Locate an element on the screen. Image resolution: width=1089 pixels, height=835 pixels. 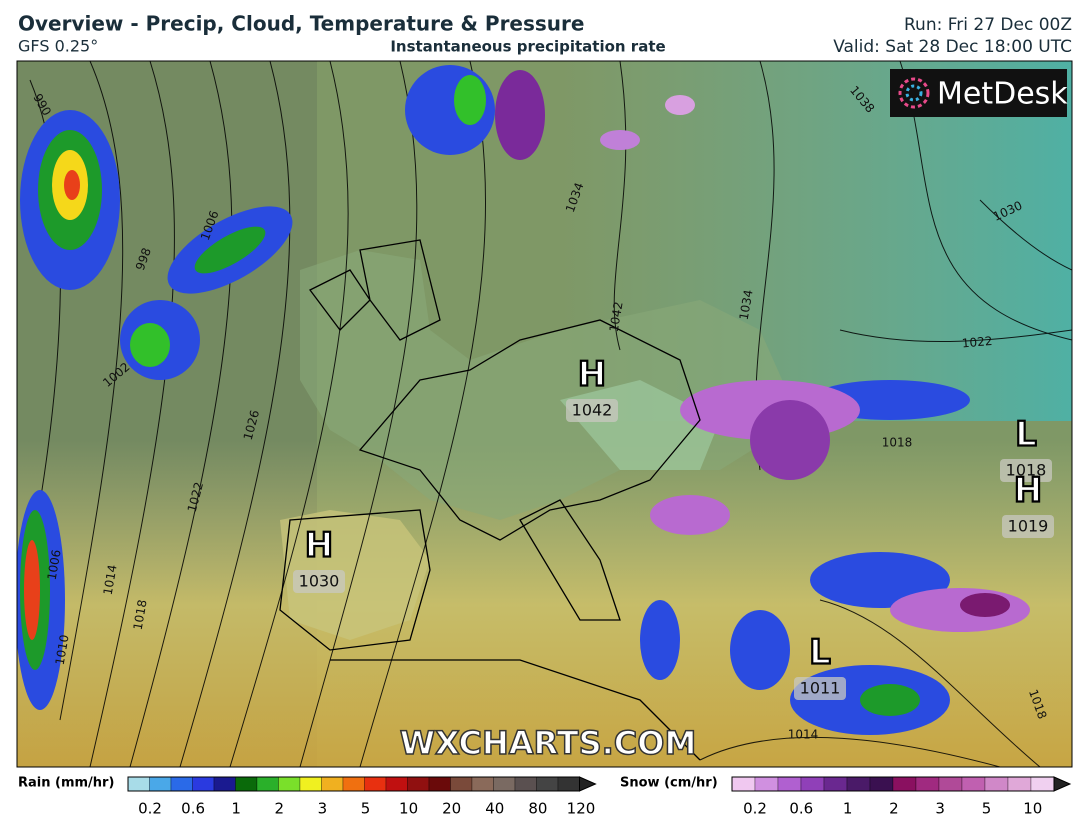
model: GFS 0.25° is located at coordinates (58, 46).